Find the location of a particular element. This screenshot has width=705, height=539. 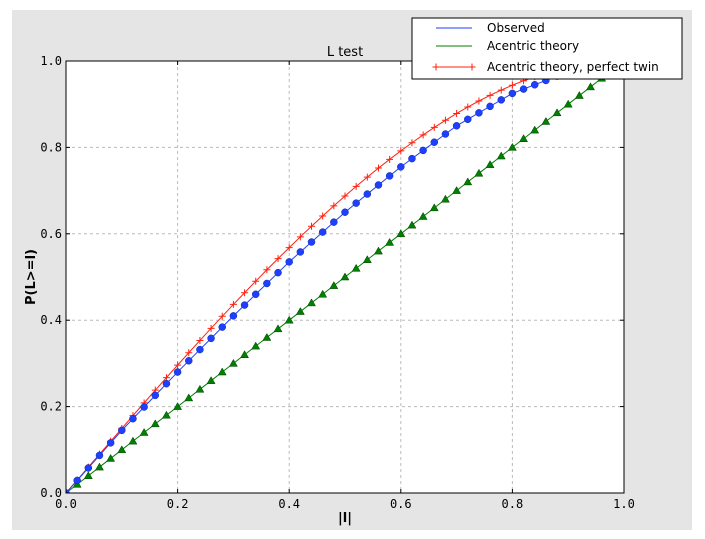

x-tick-label: 0.4 is located at coordinates (289, 504).